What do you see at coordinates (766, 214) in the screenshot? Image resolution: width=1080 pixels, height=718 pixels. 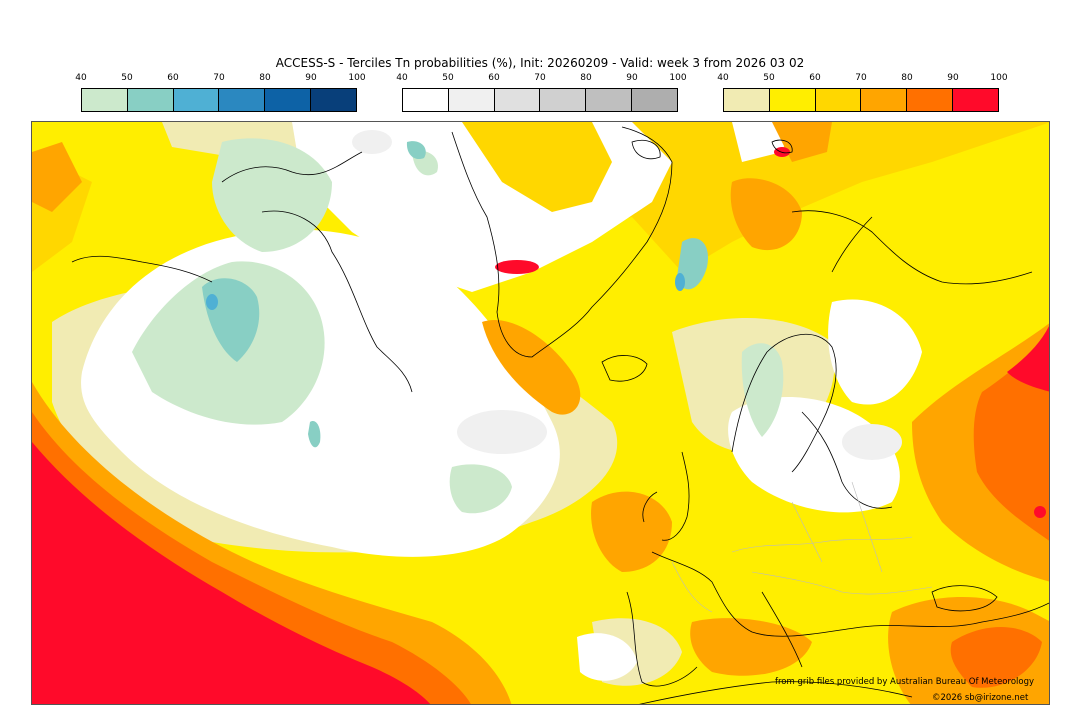 I see `field-above-70-barents` at bounding box center [766, 214].